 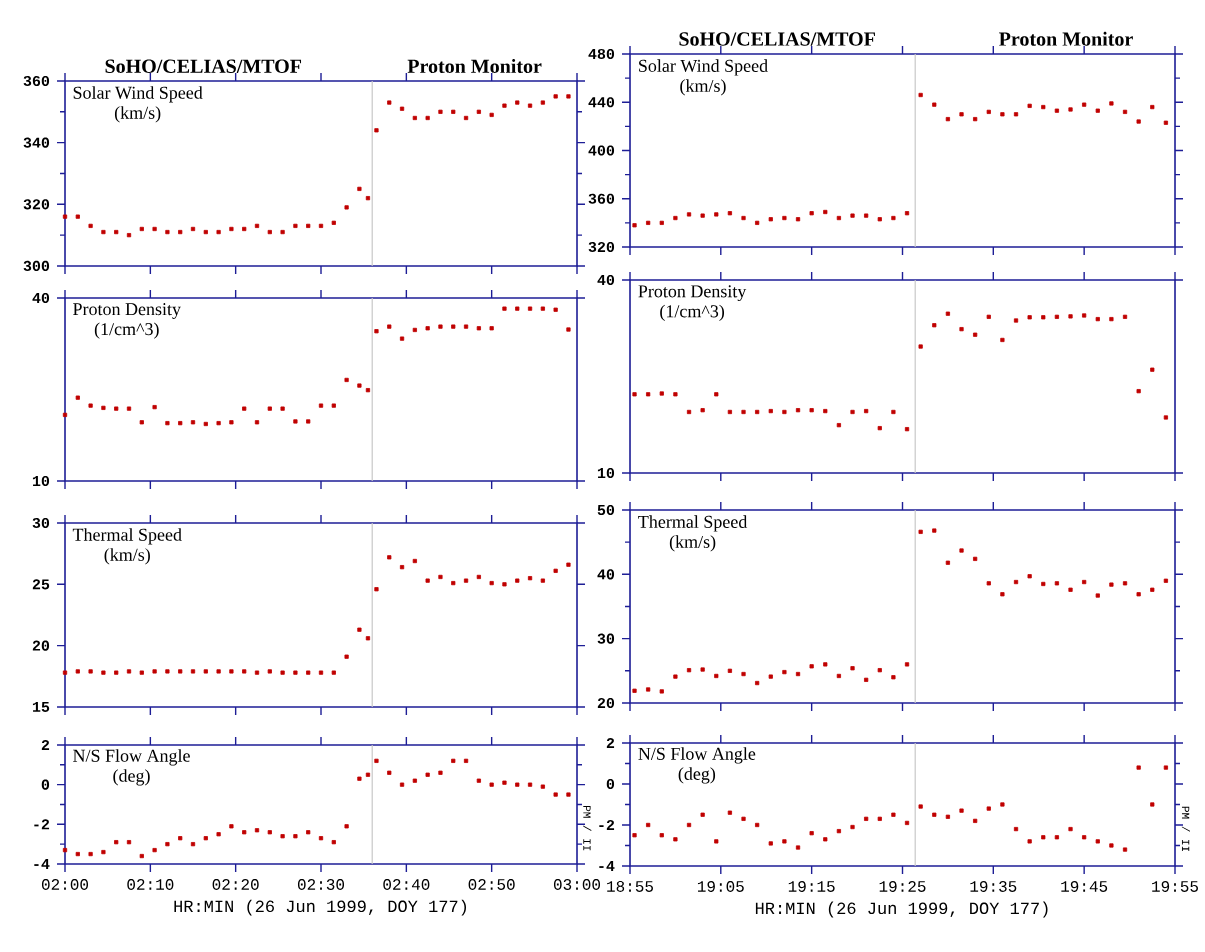 I want to click on x-tick-label: 19:25, so click(x=902, y=886).